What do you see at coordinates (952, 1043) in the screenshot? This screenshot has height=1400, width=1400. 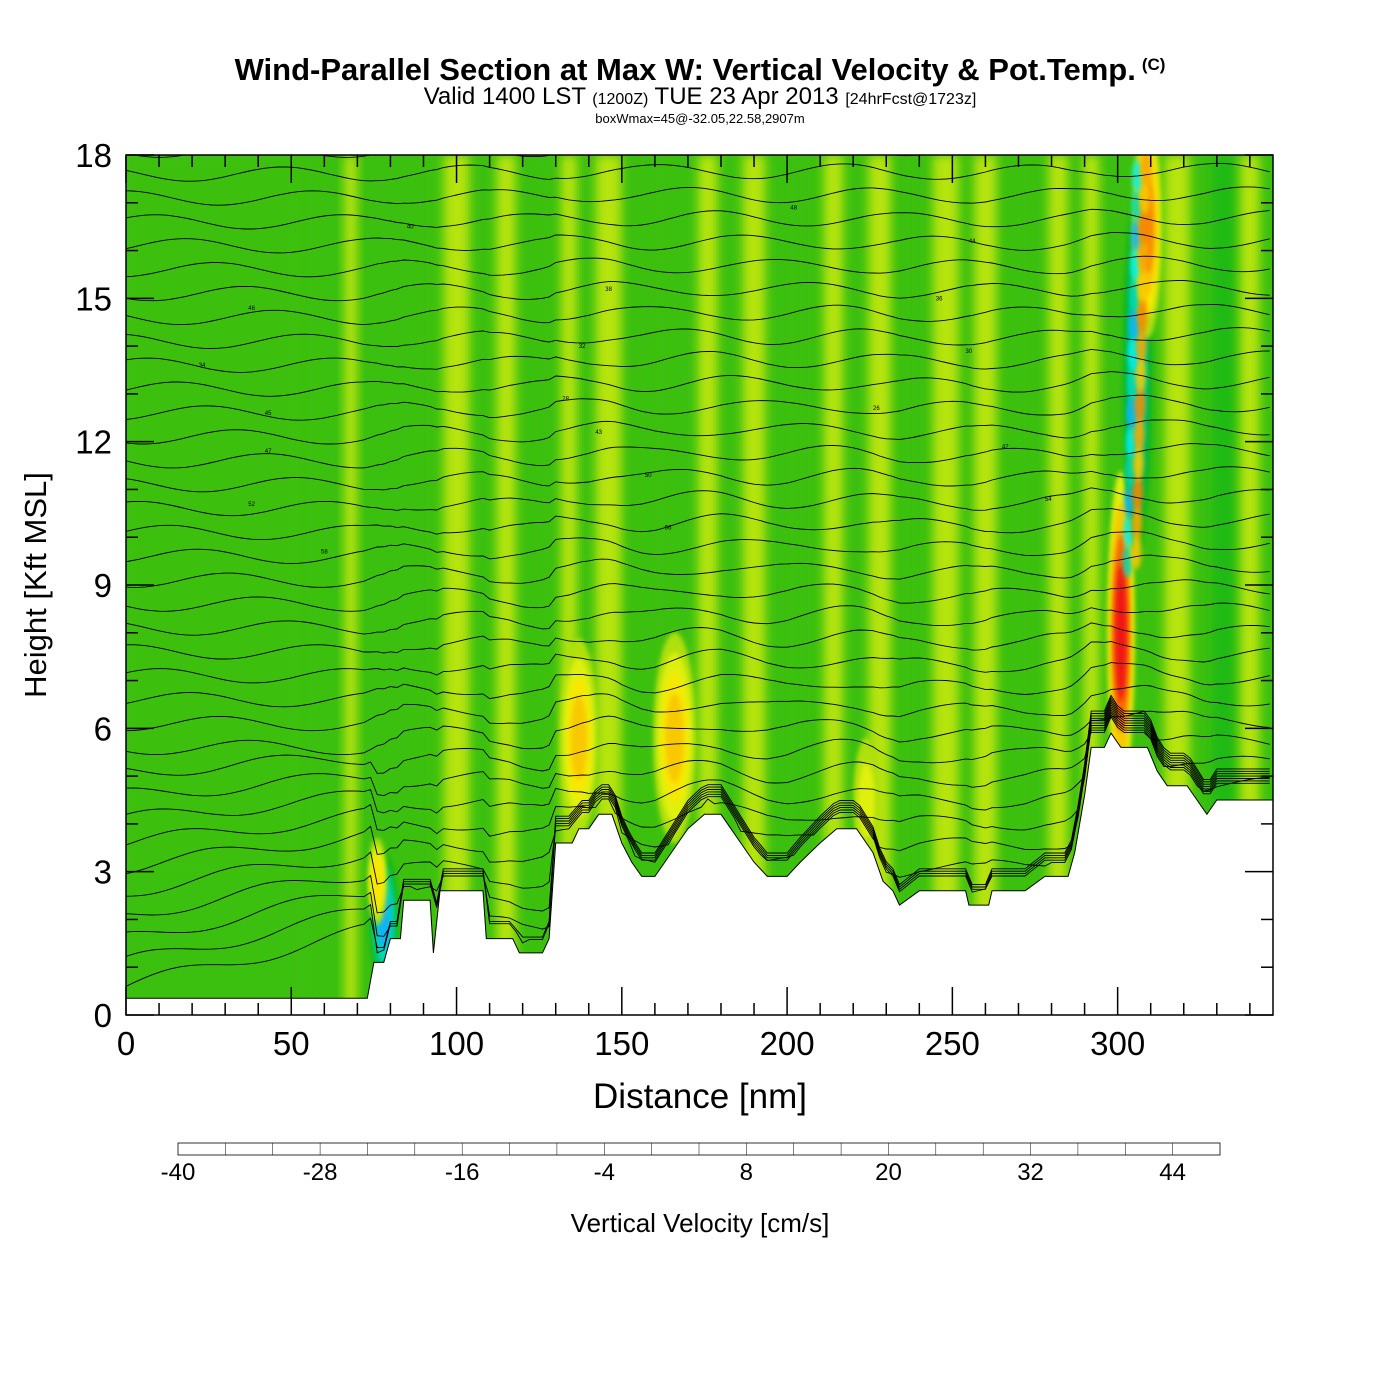 I see `x-tick-label: 250` at bounding box center [952, 1043].